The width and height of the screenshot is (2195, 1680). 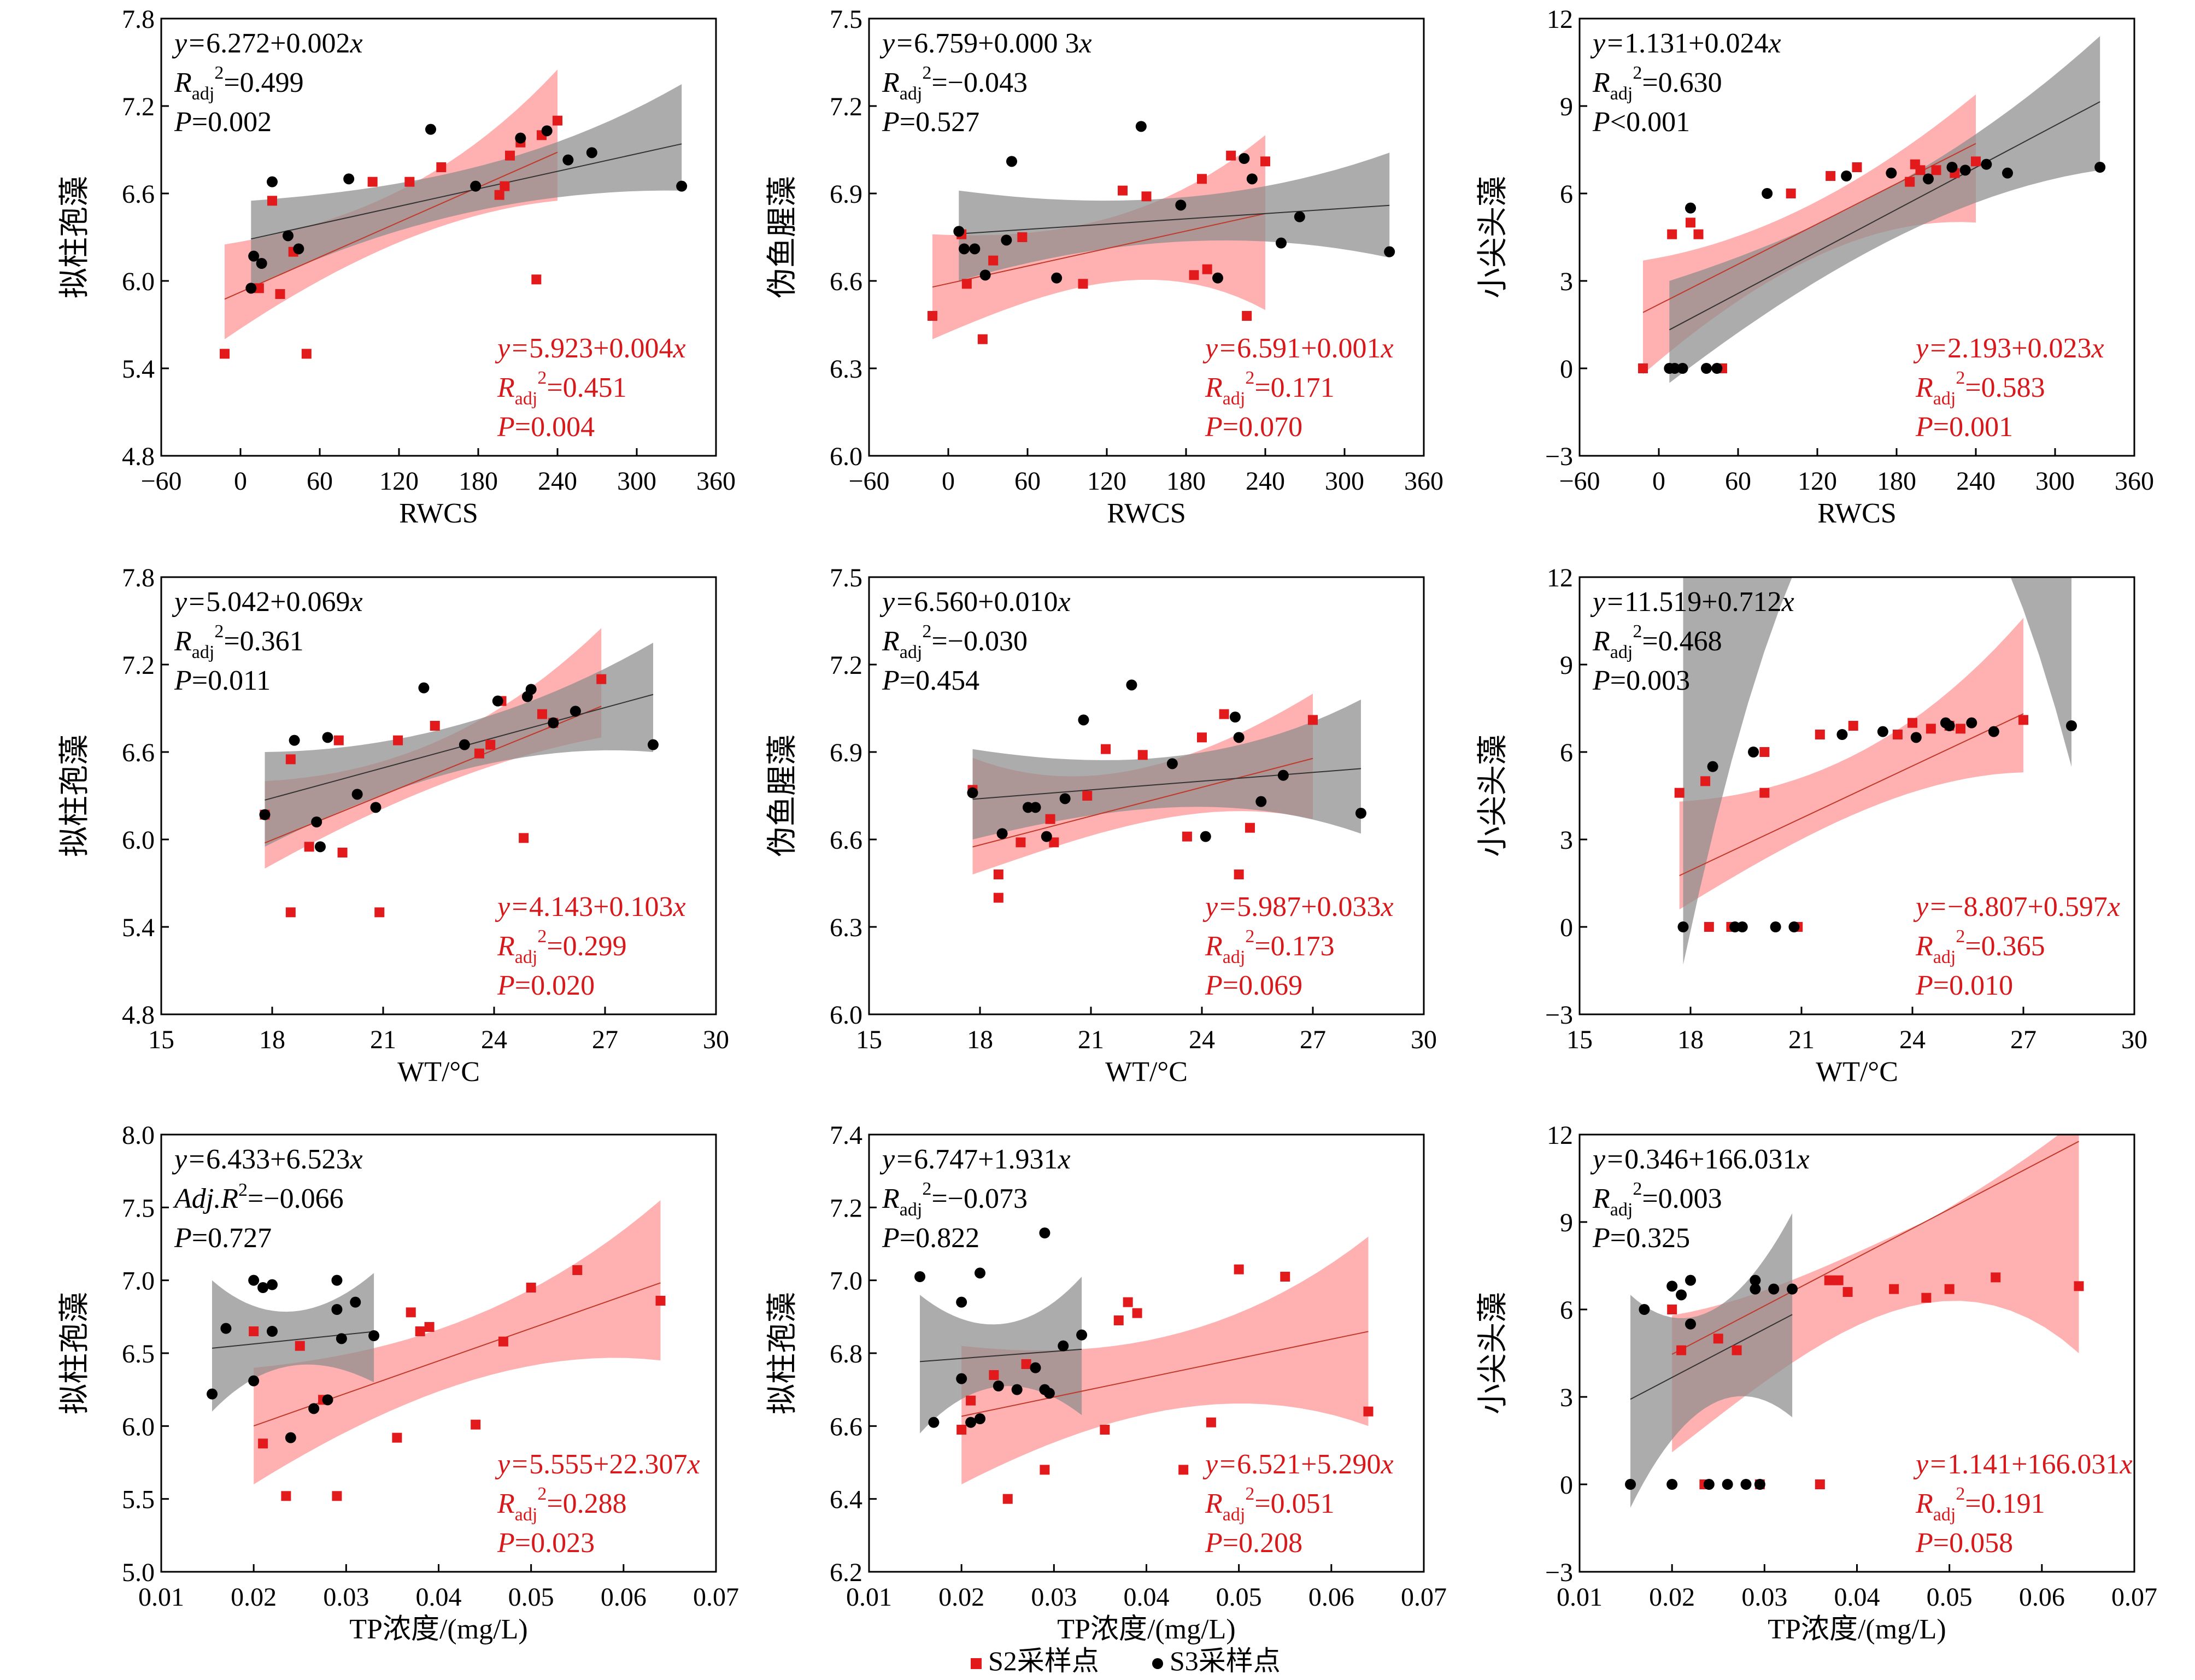 I want to click on x-axis-label: WT/°C, so click(x=1146, y=1072).